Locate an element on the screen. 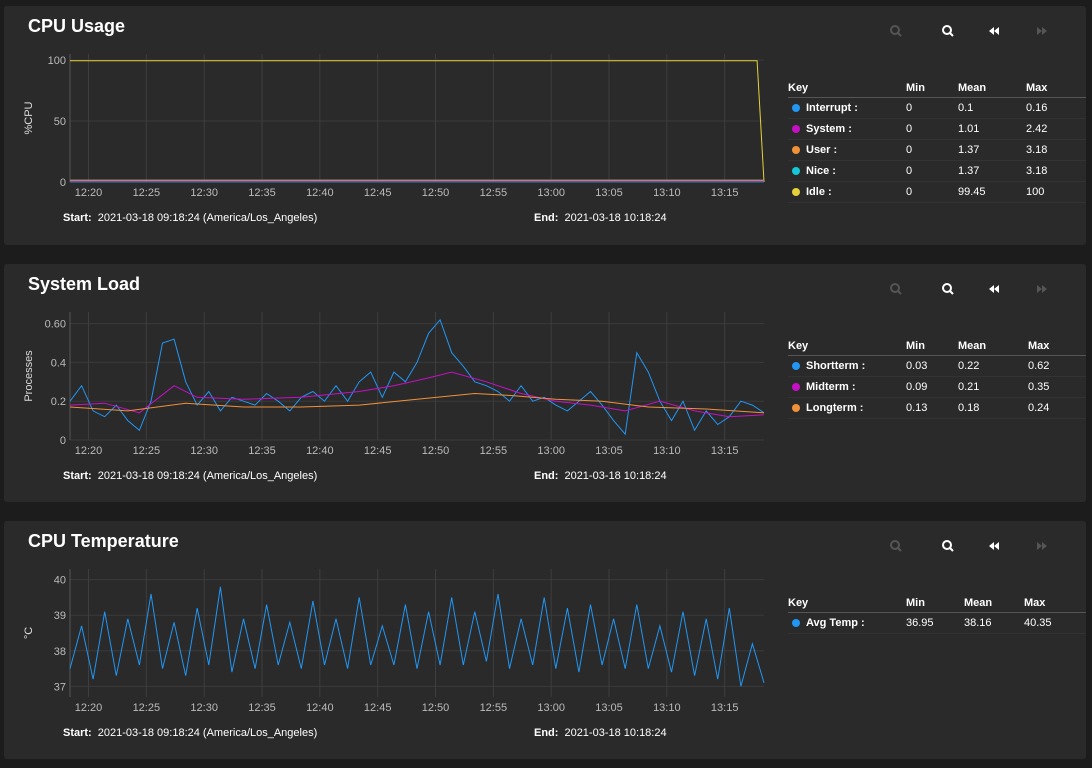 This screenshot has height=768, width=1092. x-tick-label: 13:15 is located at coordinates (725, 193).